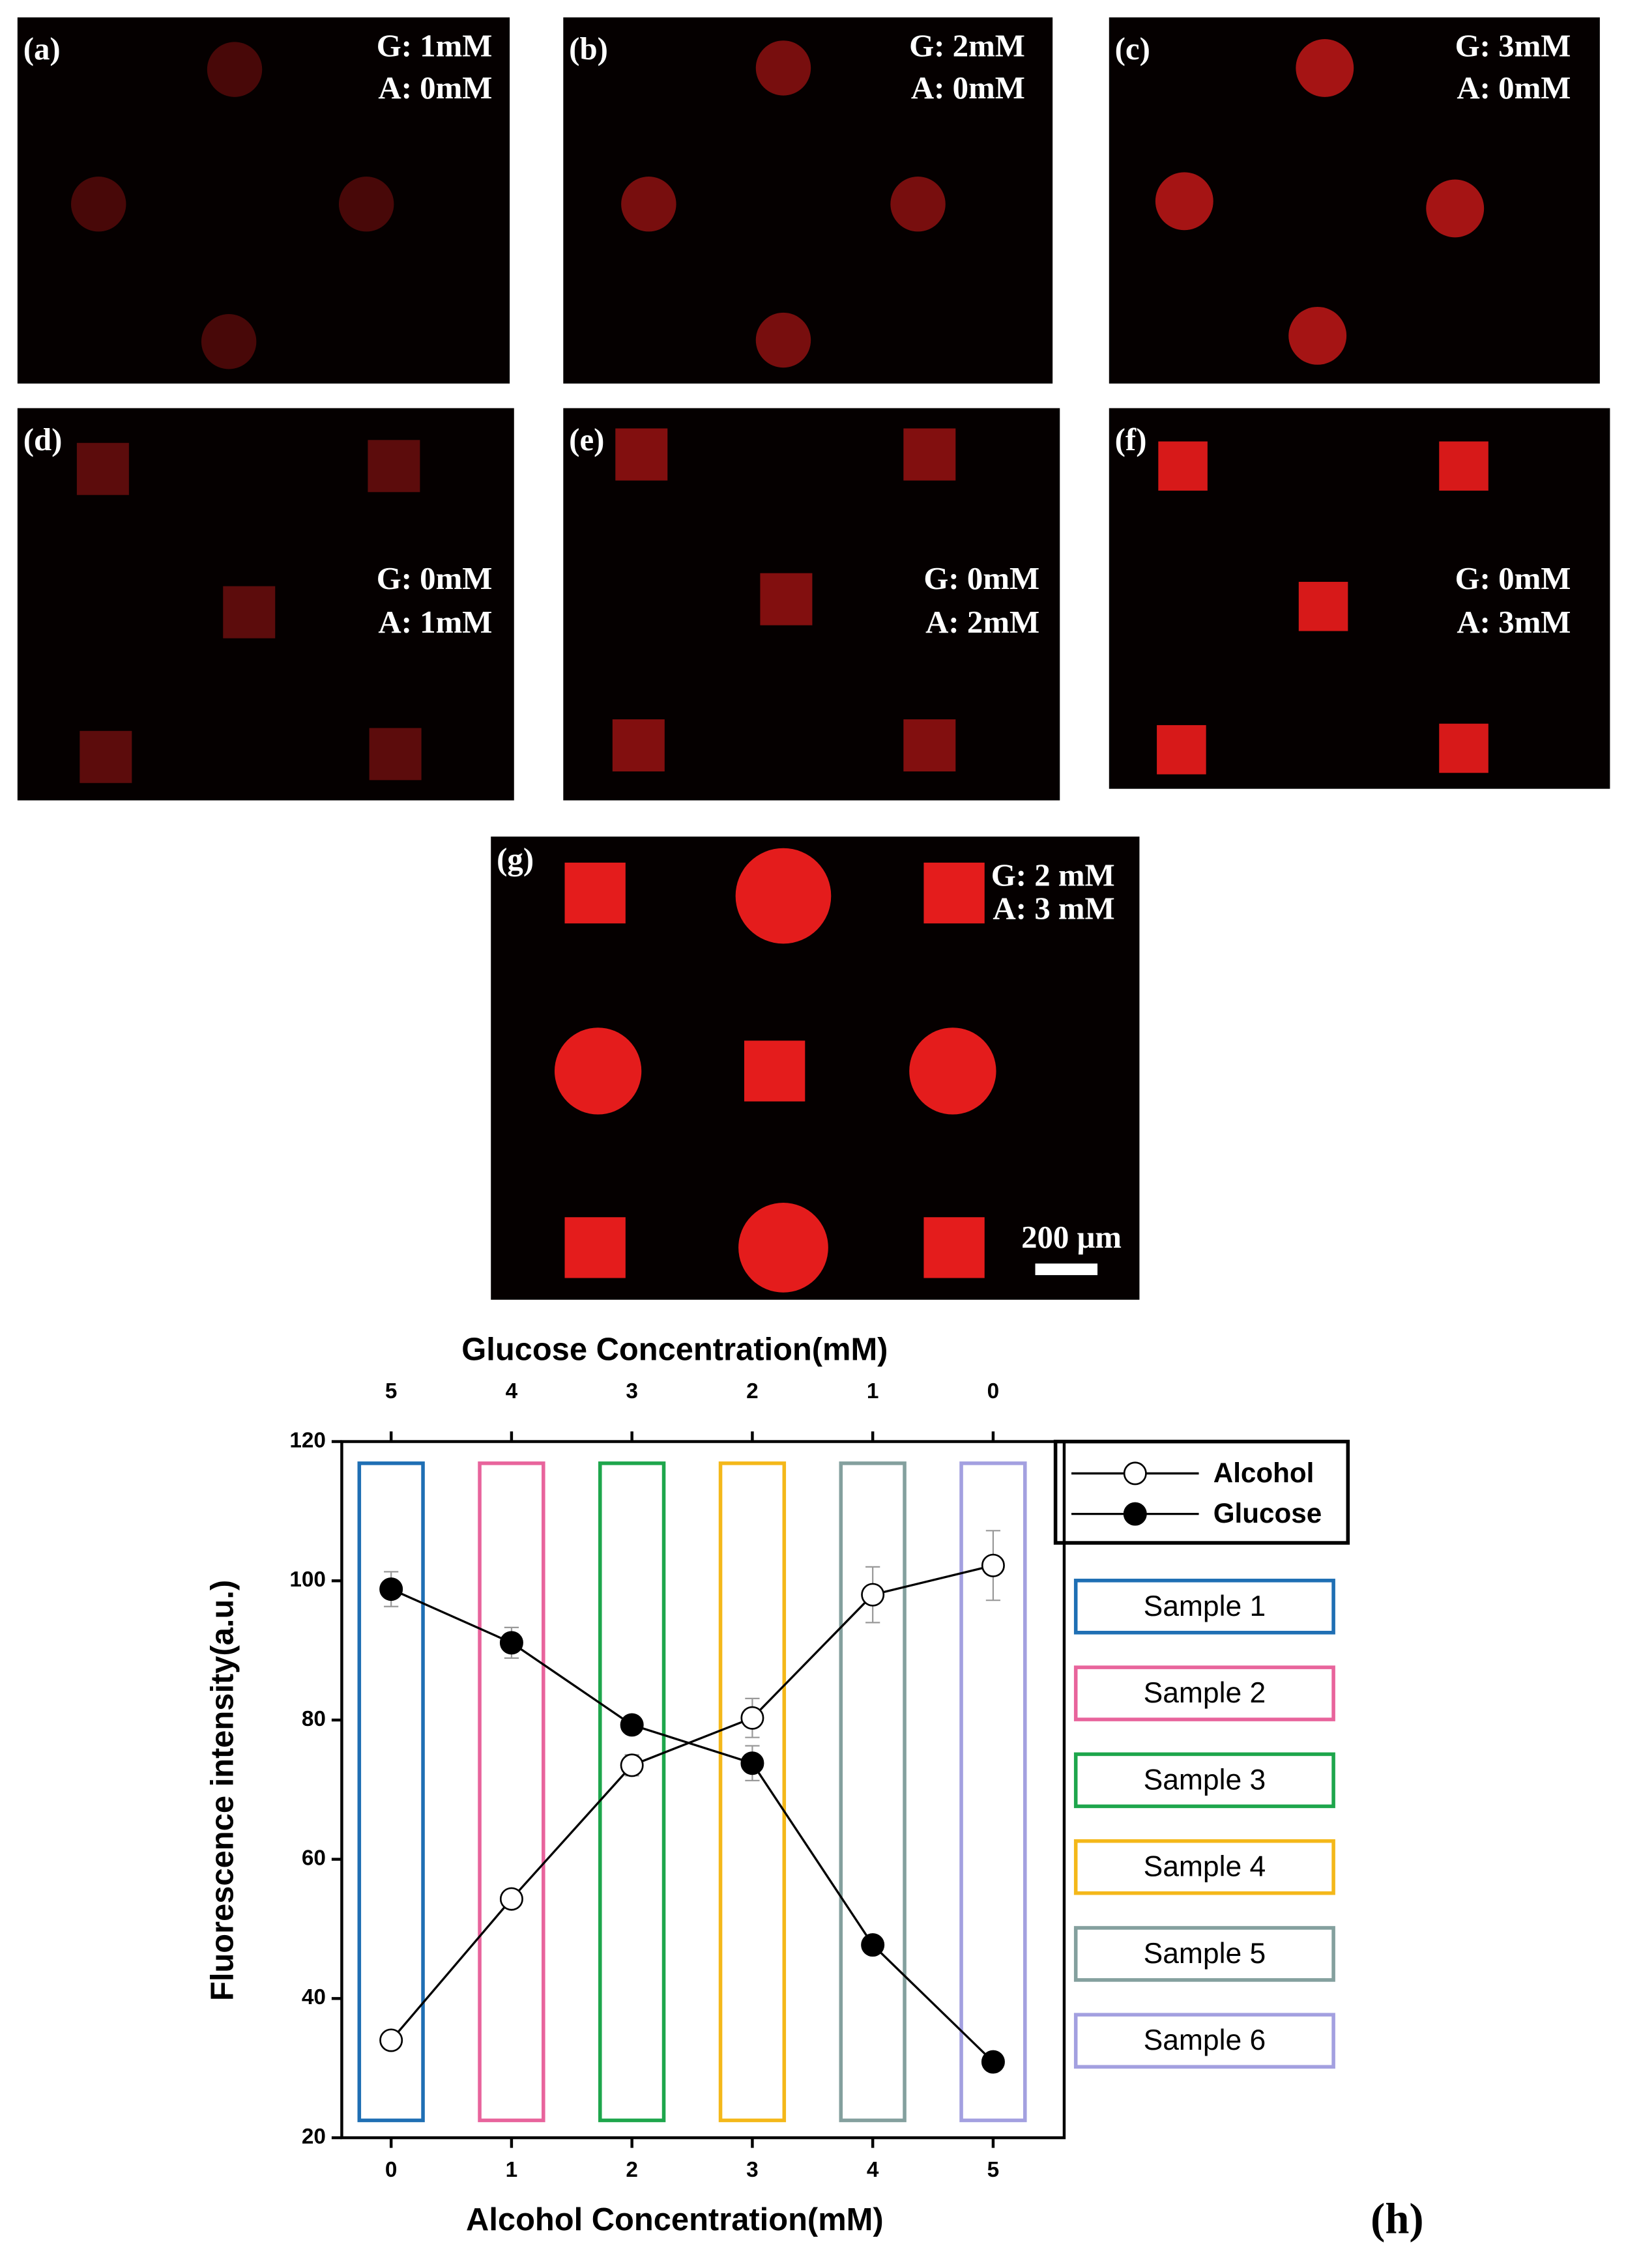  I want to click on condition-label: A: 2mM, so click(982, 622).